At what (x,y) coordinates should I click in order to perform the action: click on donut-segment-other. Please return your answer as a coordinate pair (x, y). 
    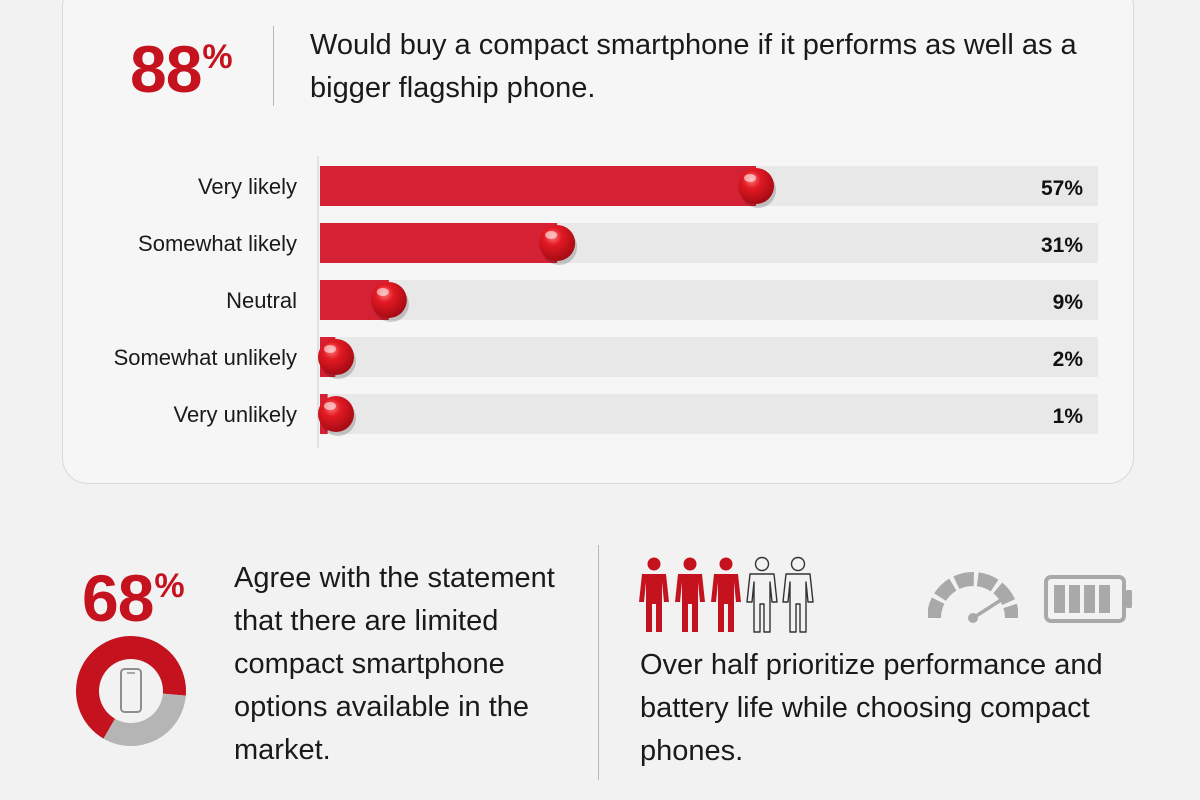
    Looking at the image, I should click on (144, 719).